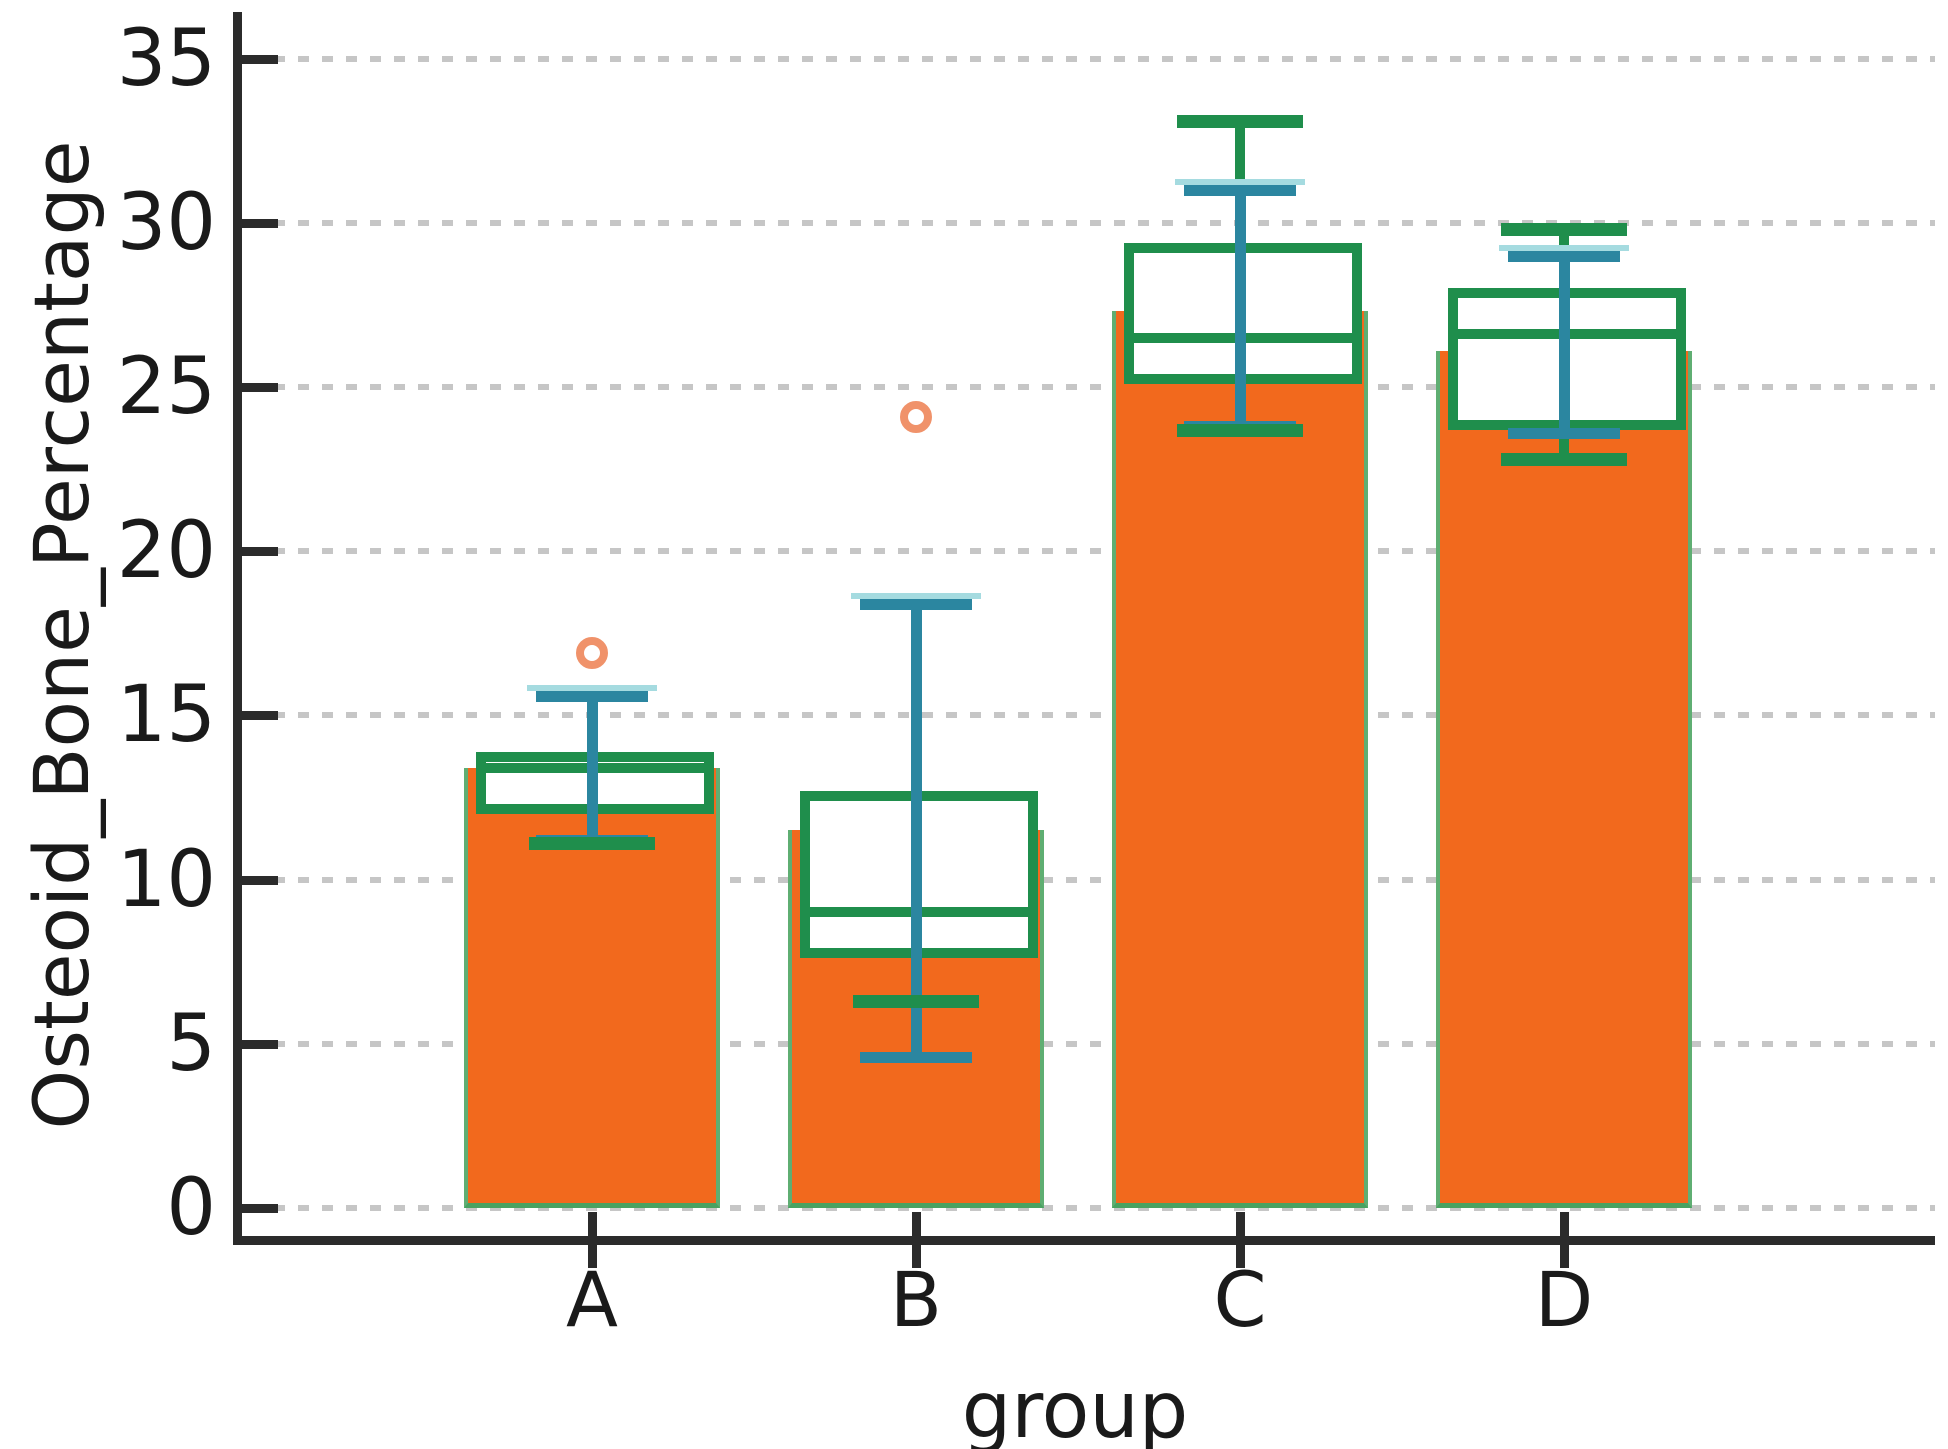  I want to click on y-axis-title: Osteoid_Bone_Percentage, so click(61, 635).